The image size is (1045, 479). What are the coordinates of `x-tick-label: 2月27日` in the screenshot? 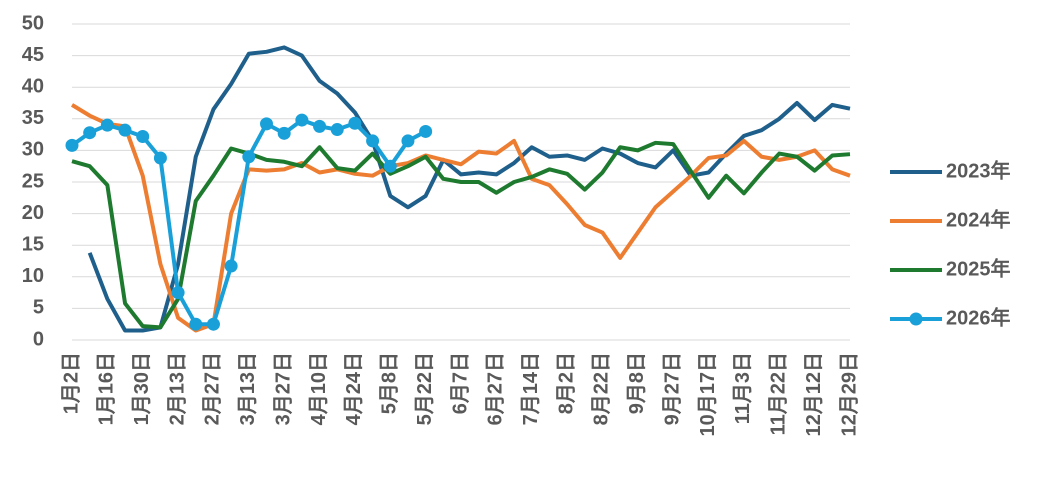 It's located at (213, 388).